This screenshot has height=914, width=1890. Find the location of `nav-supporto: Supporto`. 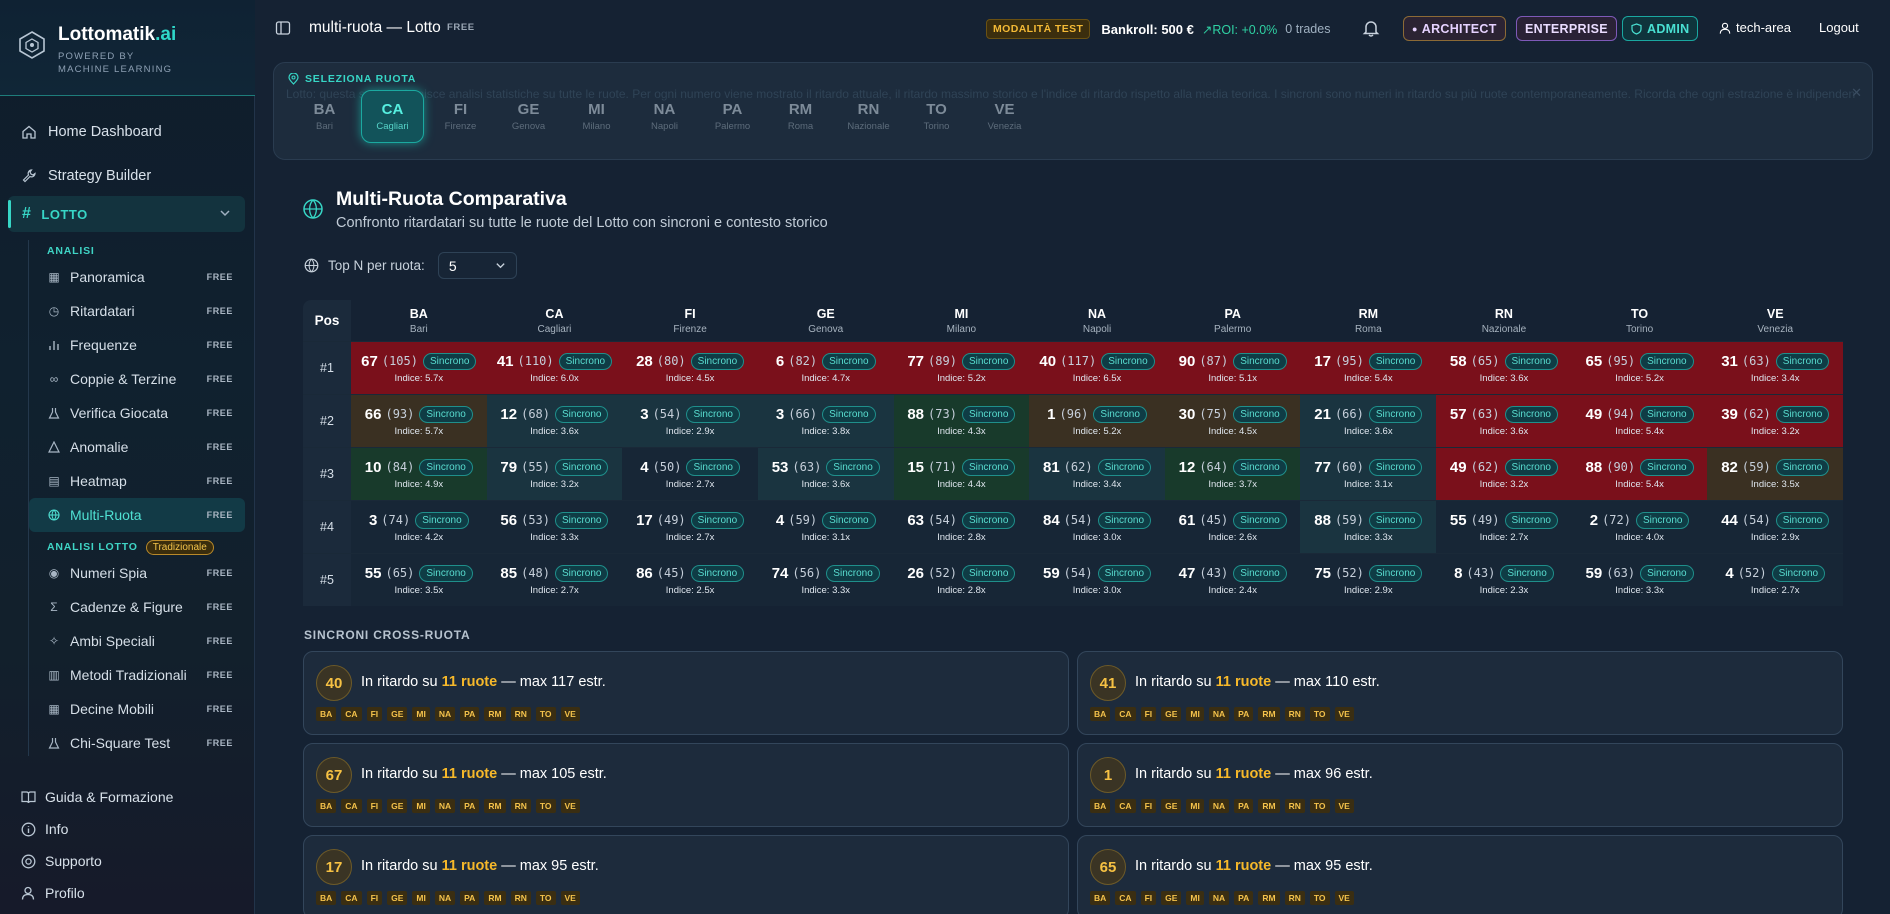

nav-supporto: Supporto is located at coordinates (127, 861).